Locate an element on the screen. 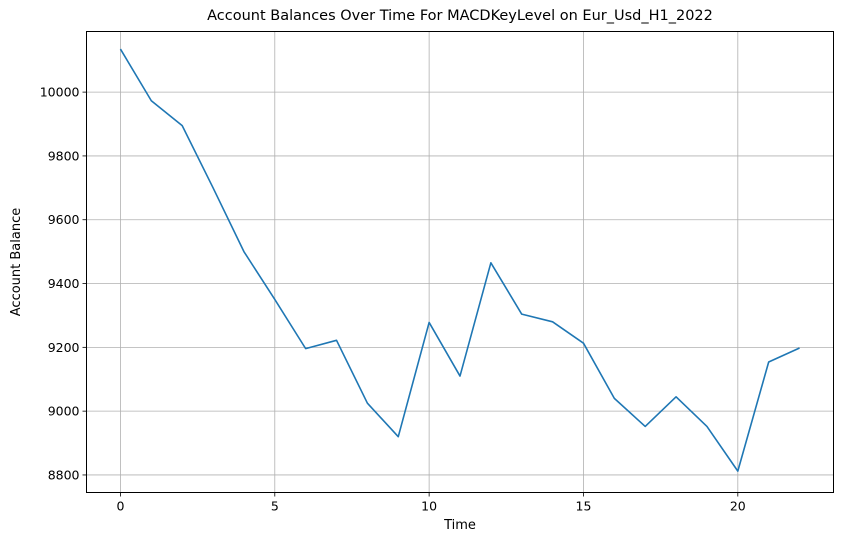  y-tick-label: 9800 is located at coordinates (64, 155).